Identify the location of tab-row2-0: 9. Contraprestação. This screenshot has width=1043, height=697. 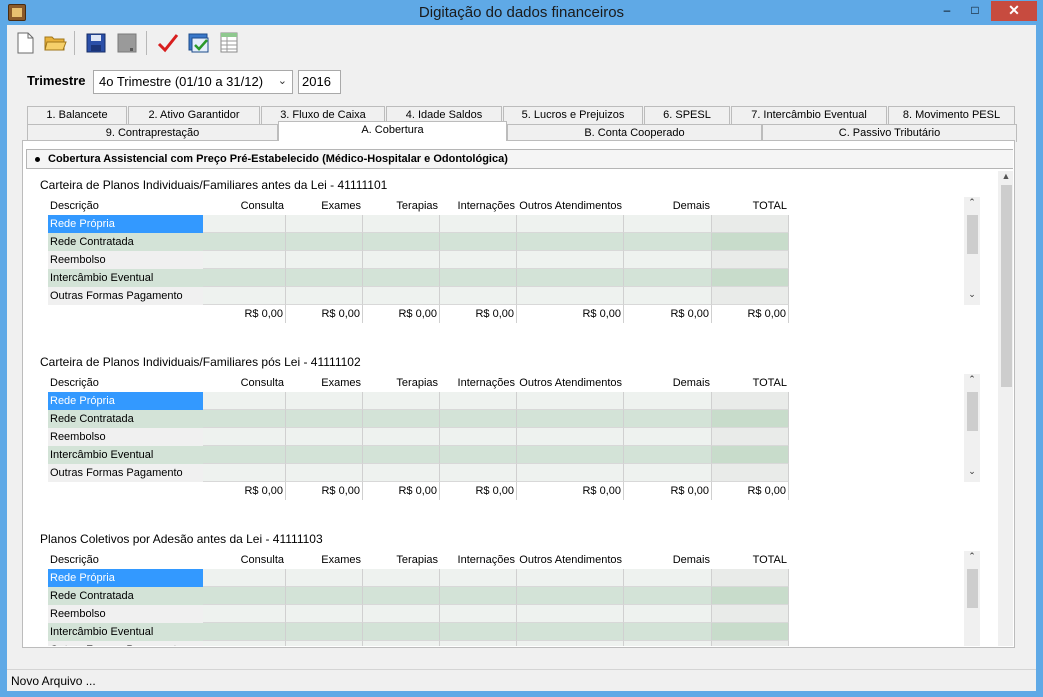
(152, 133).